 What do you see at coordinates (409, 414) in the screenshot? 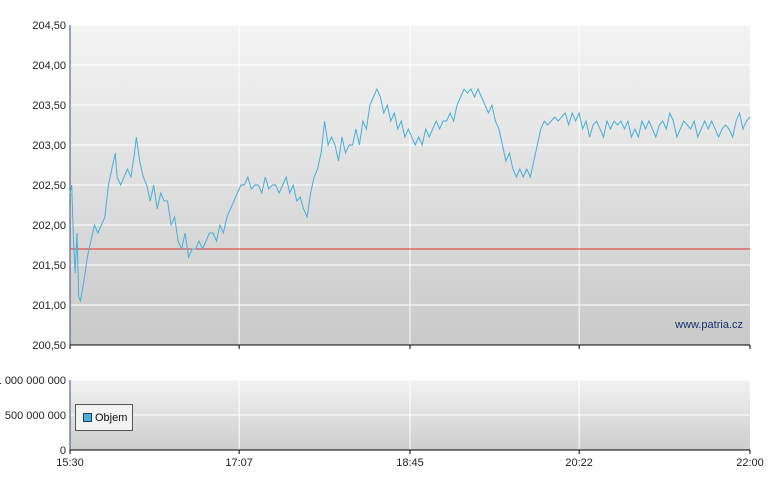
I see `volume-gridlines` at bounding box center [409, 414].